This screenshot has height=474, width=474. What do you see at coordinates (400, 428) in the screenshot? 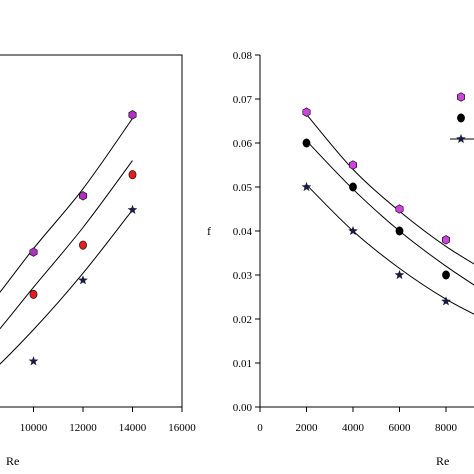
I see `right-x-tick-label: 6000` at bounding box center [400, 428].